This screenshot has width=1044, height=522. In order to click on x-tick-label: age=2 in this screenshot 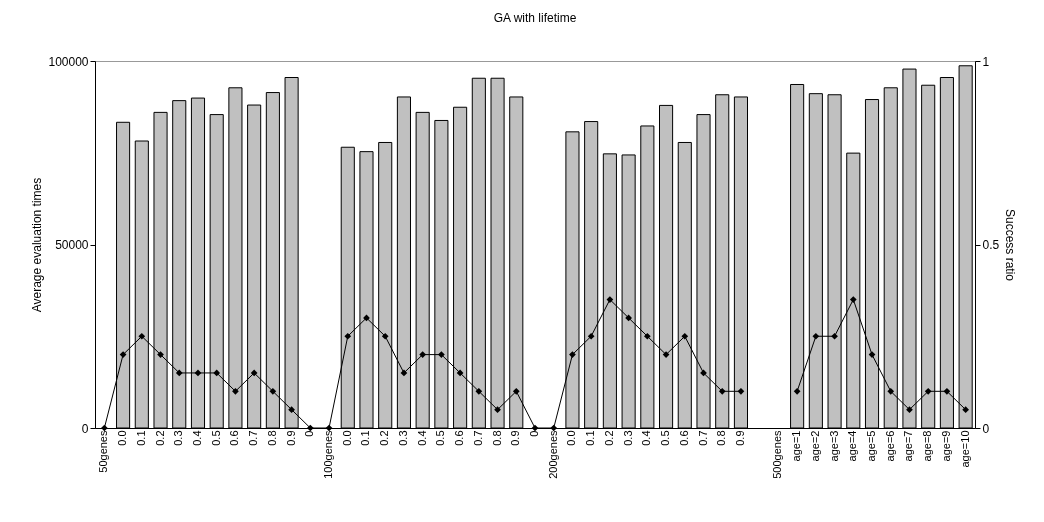, I will do `click(814, 446)`.